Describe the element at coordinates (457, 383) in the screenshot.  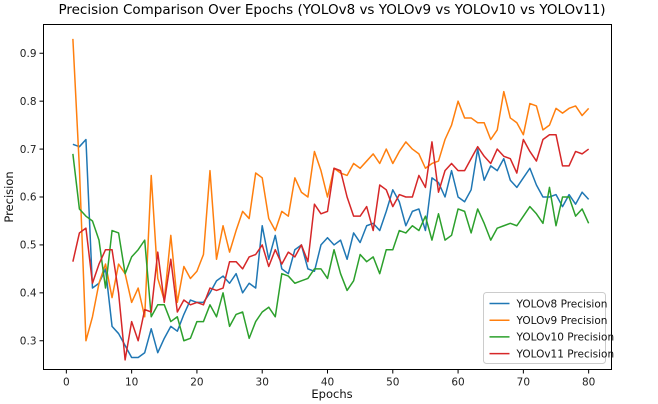
I see `x-tick-label: 60` at that location.